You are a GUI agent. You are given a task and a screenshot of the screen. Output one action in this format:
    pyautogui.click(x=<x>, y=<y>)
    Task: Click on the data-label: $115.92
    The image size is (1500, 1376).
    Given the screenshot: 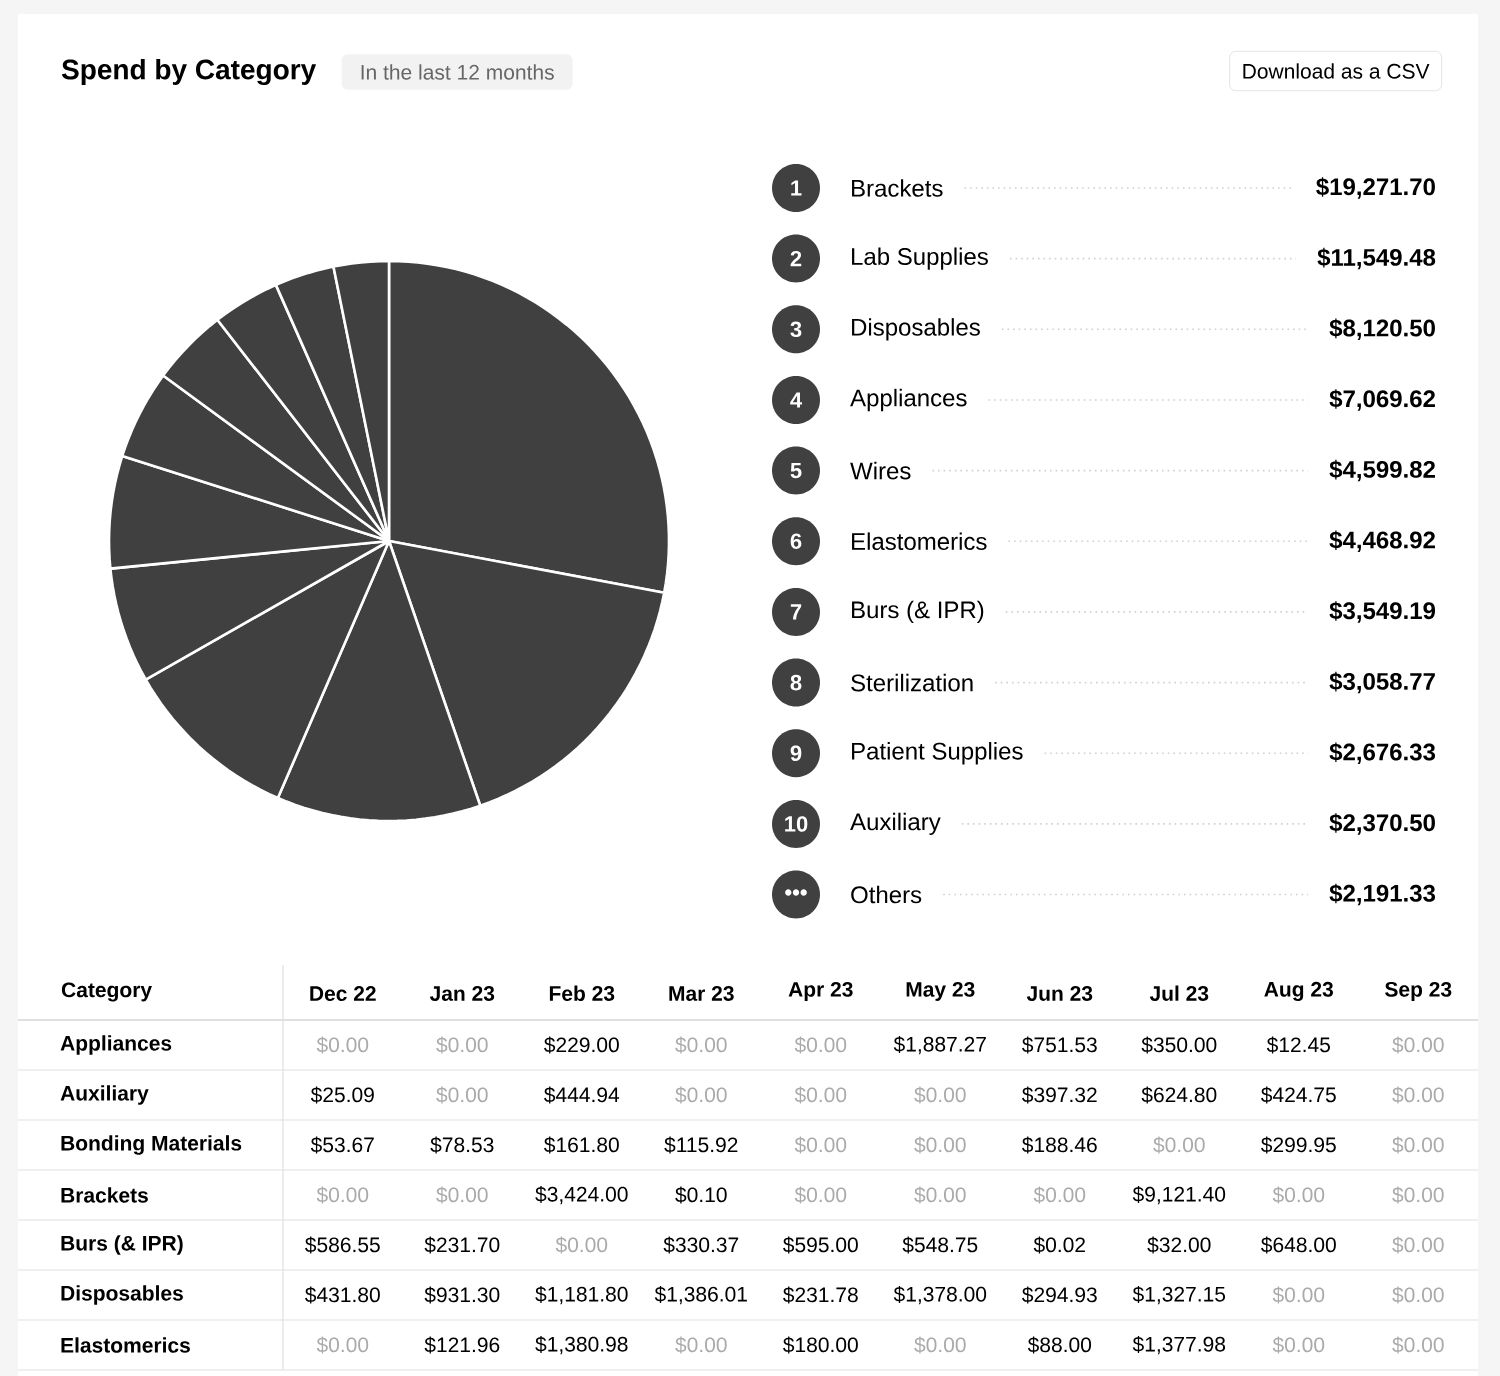 What is the action you would take?
    pyautogui.click(x=701, y=1145)
    